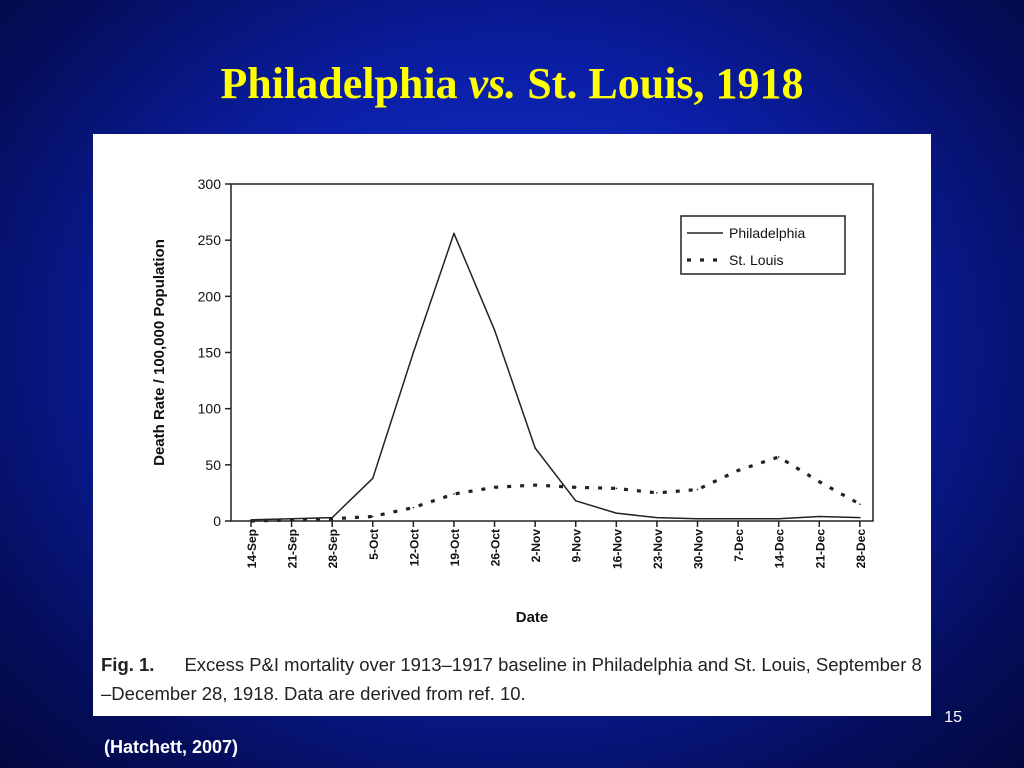 The height and width of the screenshot is (768, 1024). Describe the element at coordinates (658, 549) in the screenshot. I see `x-tick-label: 23-Nov` at that location.